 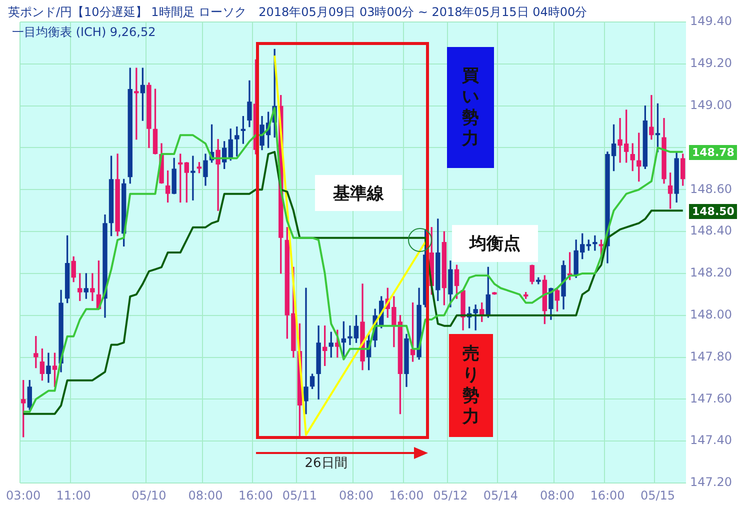 I want to click on x-tick-label: 05/11, so click(x=300, y=495).